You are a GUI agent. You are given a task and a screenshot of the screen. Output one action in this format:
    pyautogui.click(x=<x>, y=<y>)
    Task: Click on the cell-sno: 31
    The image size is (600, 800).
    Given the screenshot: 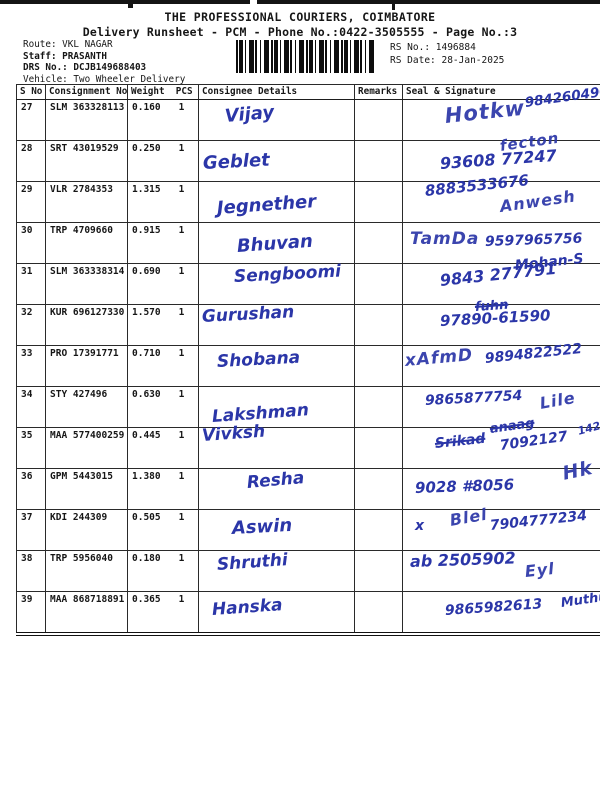 What is the action you would take?
    pyautogui.click(x=31, y=284)
    